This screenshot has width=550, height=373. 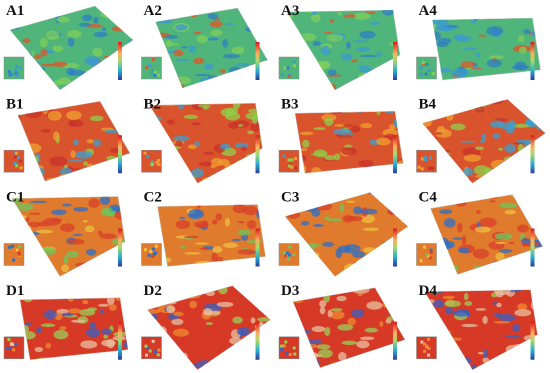 What do you see at coordinates (66, 322) in the screenshot?
I see `panel: D1` at bounding box center [66, 322].